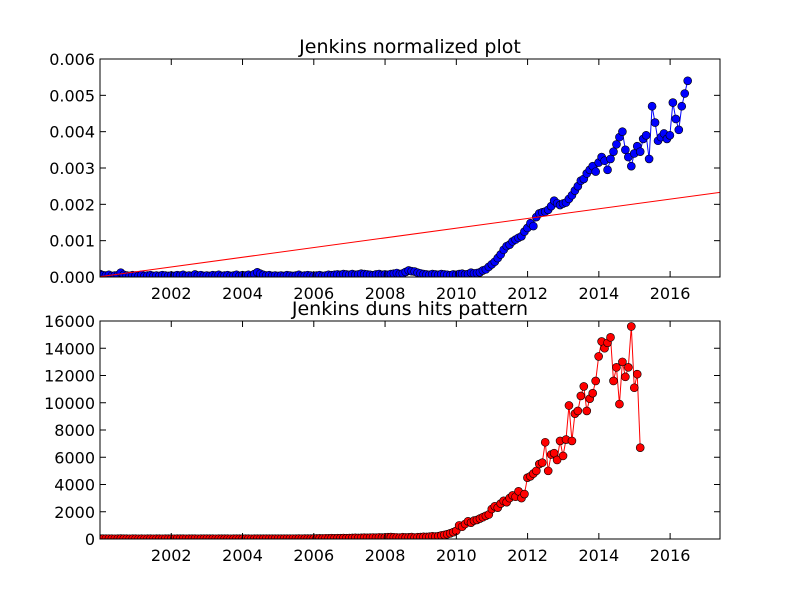  I want to click on y-tick-label: 16000, so click(69, 321).